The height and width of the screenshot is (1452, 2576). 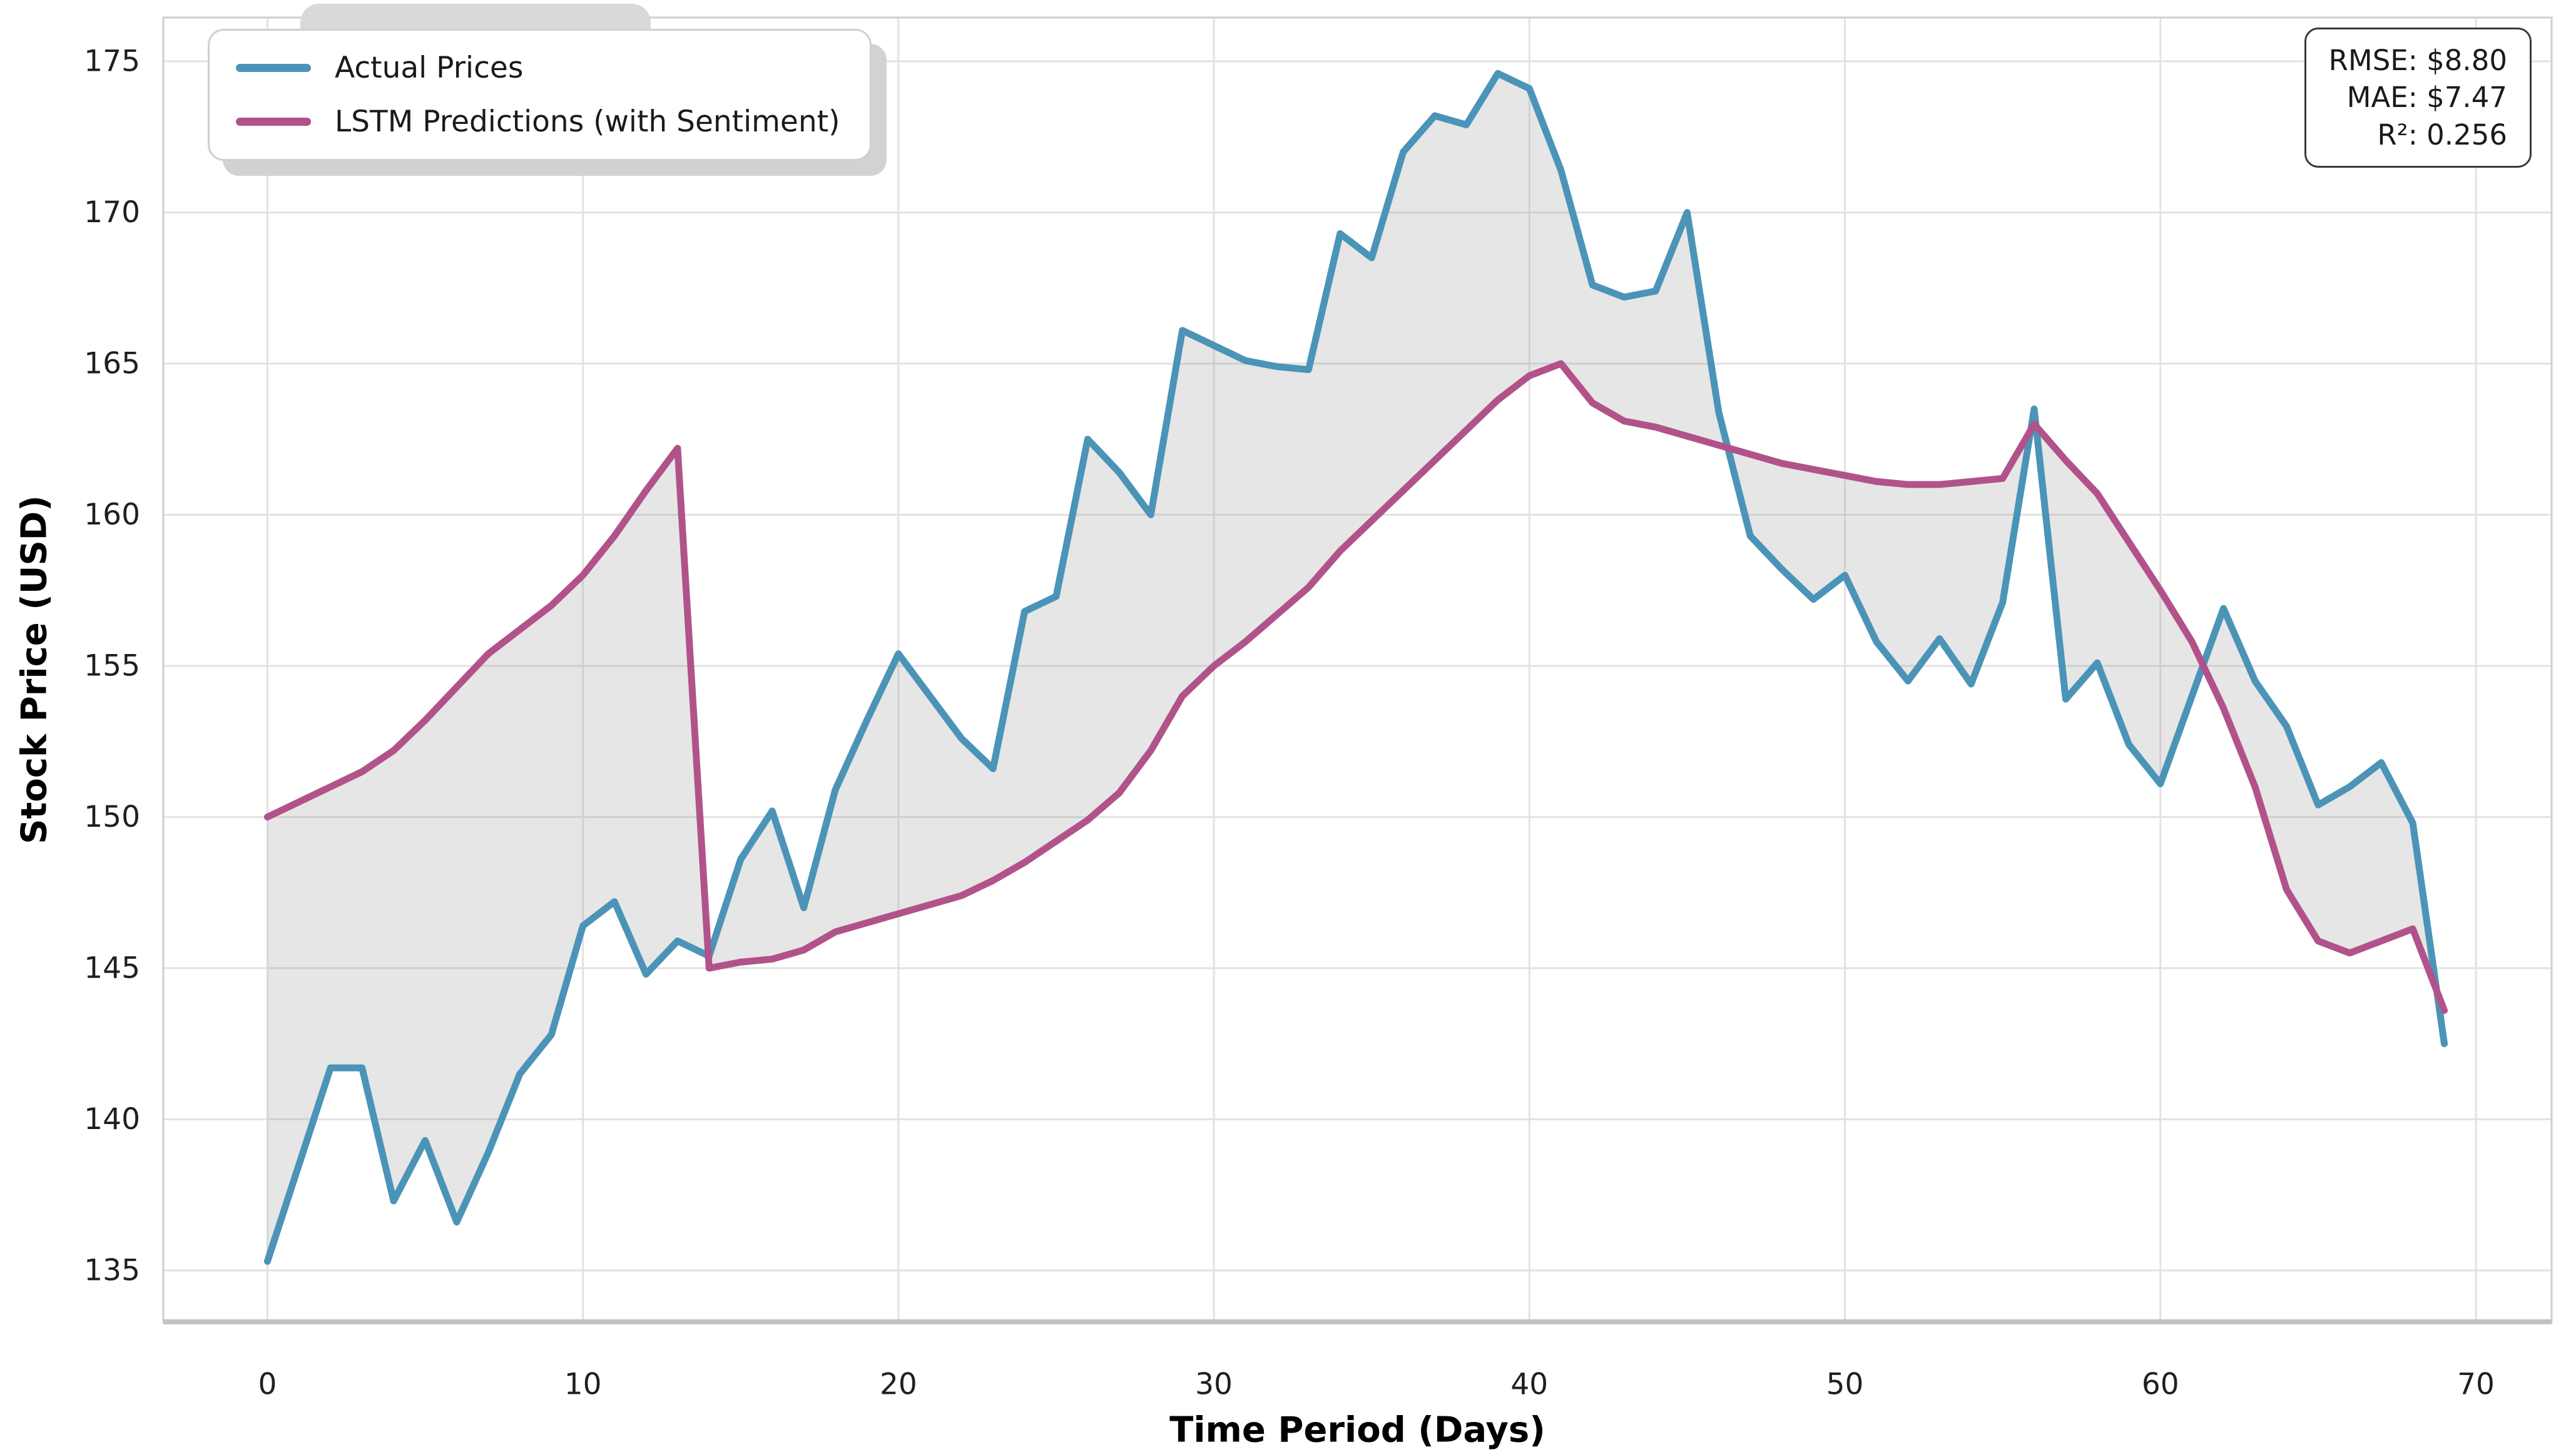 What do you see at coordinates (1529, 1385) in the screenshot?
I see `x-tick-label: 40` at bounding box center [1529, 1385].